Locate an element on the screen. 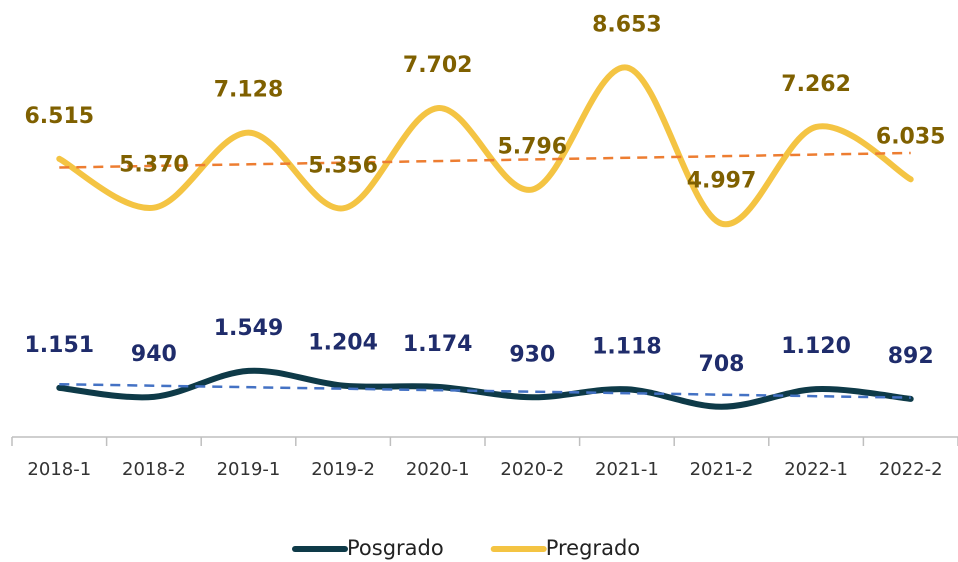 The height and width of the screenshot is (562, 958). x-tick-label: 2022-1 is located at coordinates (816, 469).